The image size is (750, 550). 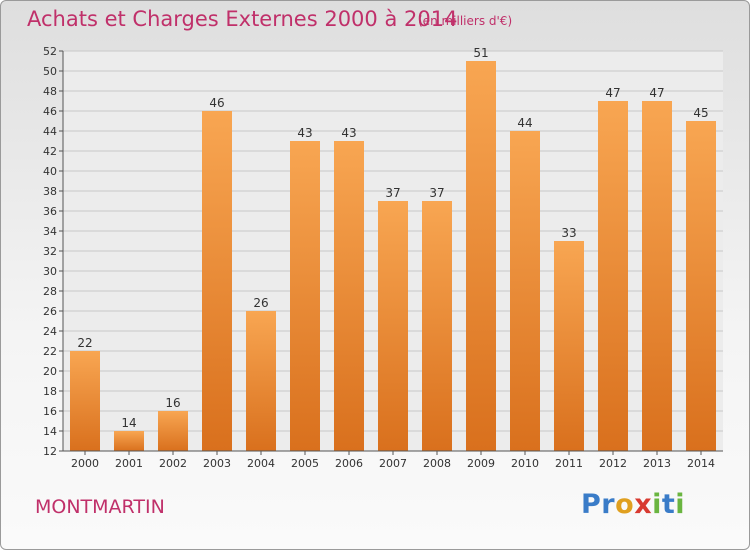 I want to click on logo-letter: t, so click(x=668, y=504).